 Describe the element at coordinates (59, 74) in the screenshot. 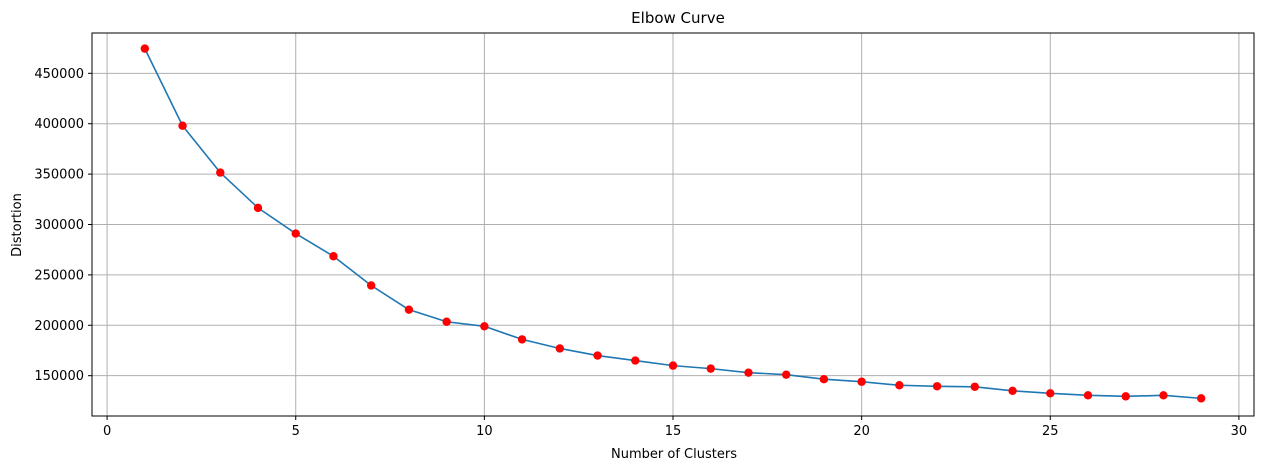

I see `y-tick-label: 450000` at that location.